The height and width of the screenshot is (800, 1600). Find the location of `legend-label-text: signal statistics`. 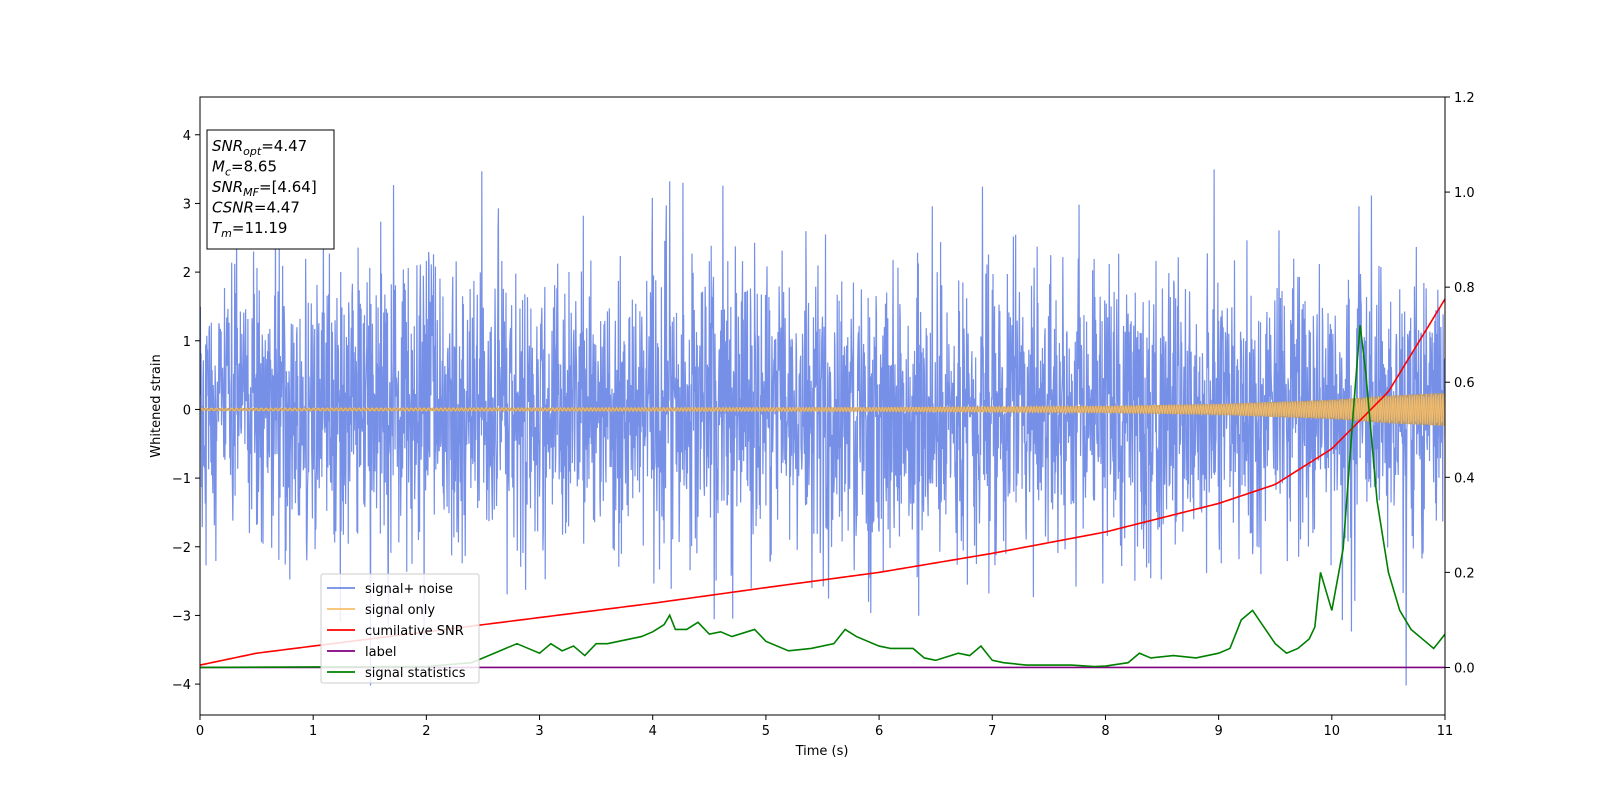

legend-label-text: signal statistics is located at coordinates (415, 673).